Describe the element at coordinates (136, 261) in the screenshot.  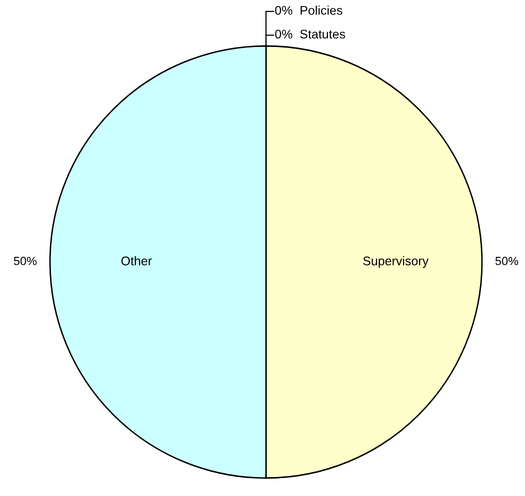
I see `slice-label: Other` at that location.